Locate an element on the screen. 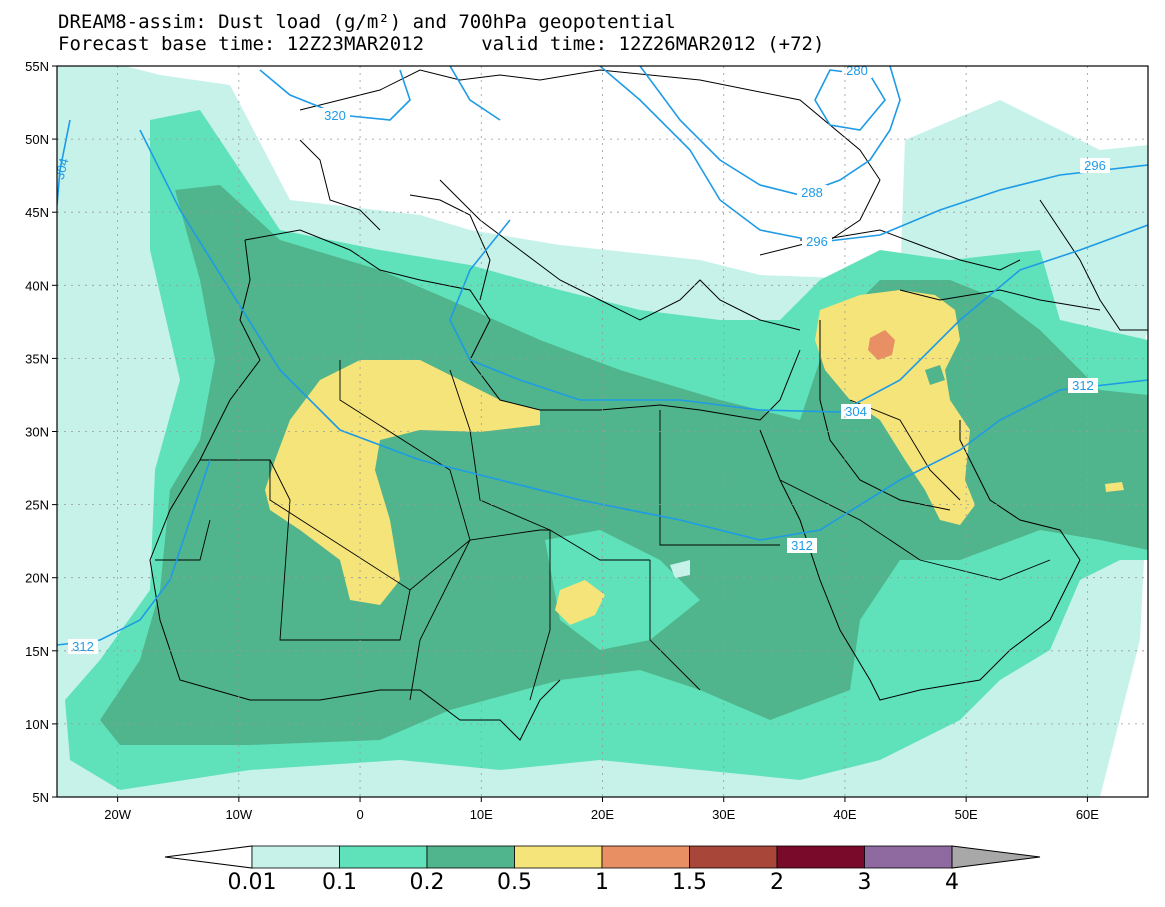 This screenshot has height=907, width=1165. lat-tick-label: 45N is located at coordinates (37, 212).